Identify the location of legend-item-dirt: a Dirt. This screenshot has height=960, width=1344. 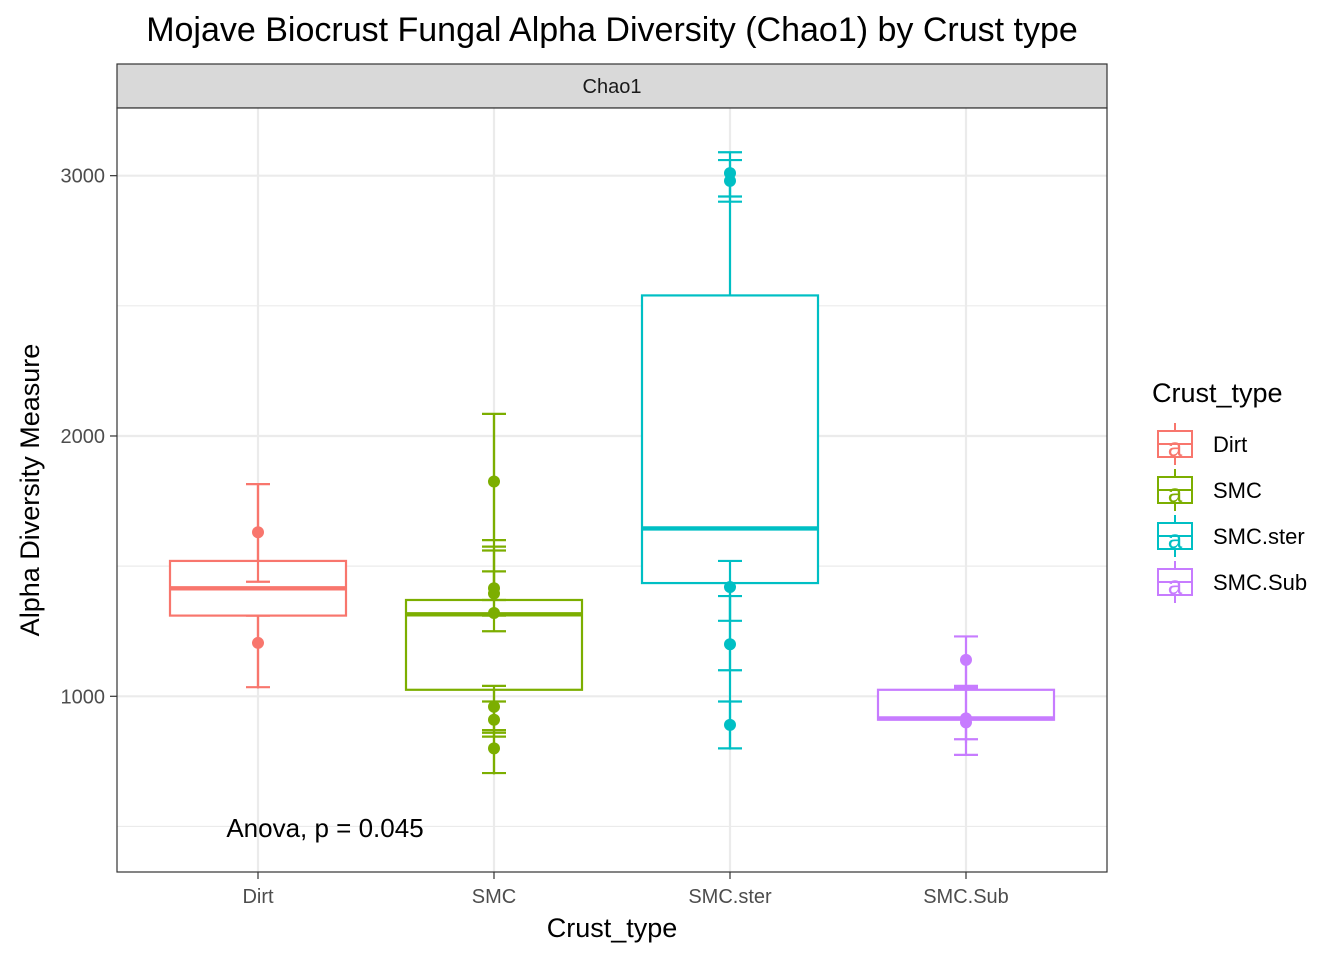
(1202, 444).